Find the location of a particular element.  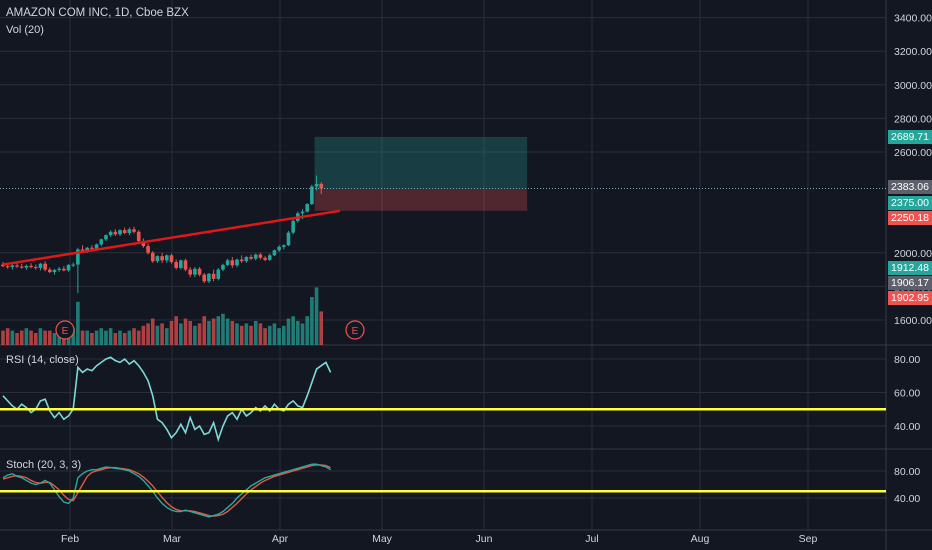

time-axis-tick-label: May is located at coordinates (382, 539).